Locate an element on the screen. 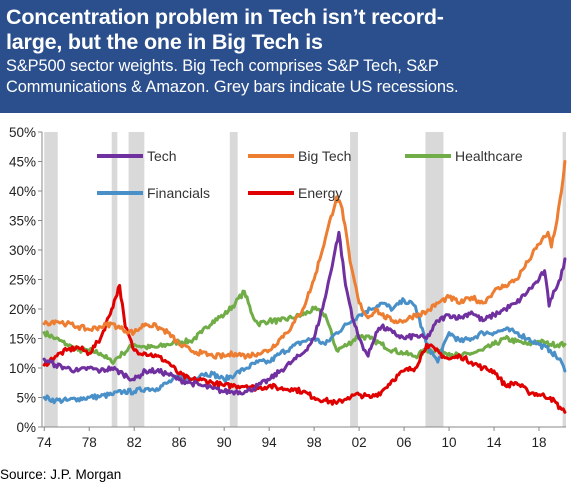  x-tick-label-10: 14 is located at coordinates (495, 442).